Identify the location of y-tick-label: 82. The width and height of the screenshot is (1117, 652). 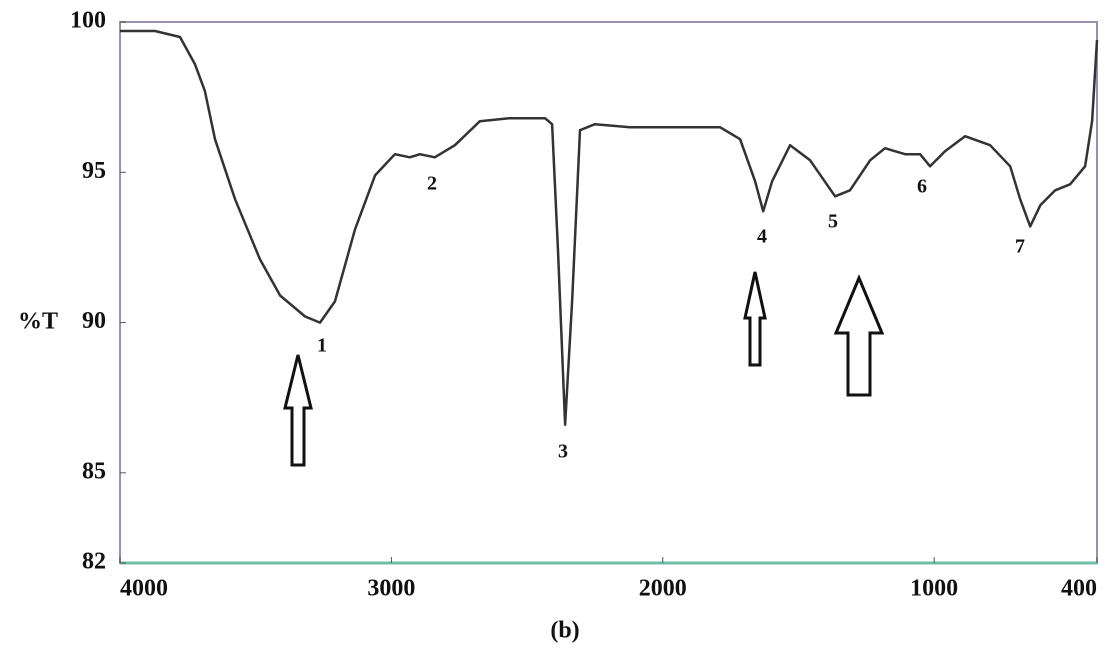
(94, 562).